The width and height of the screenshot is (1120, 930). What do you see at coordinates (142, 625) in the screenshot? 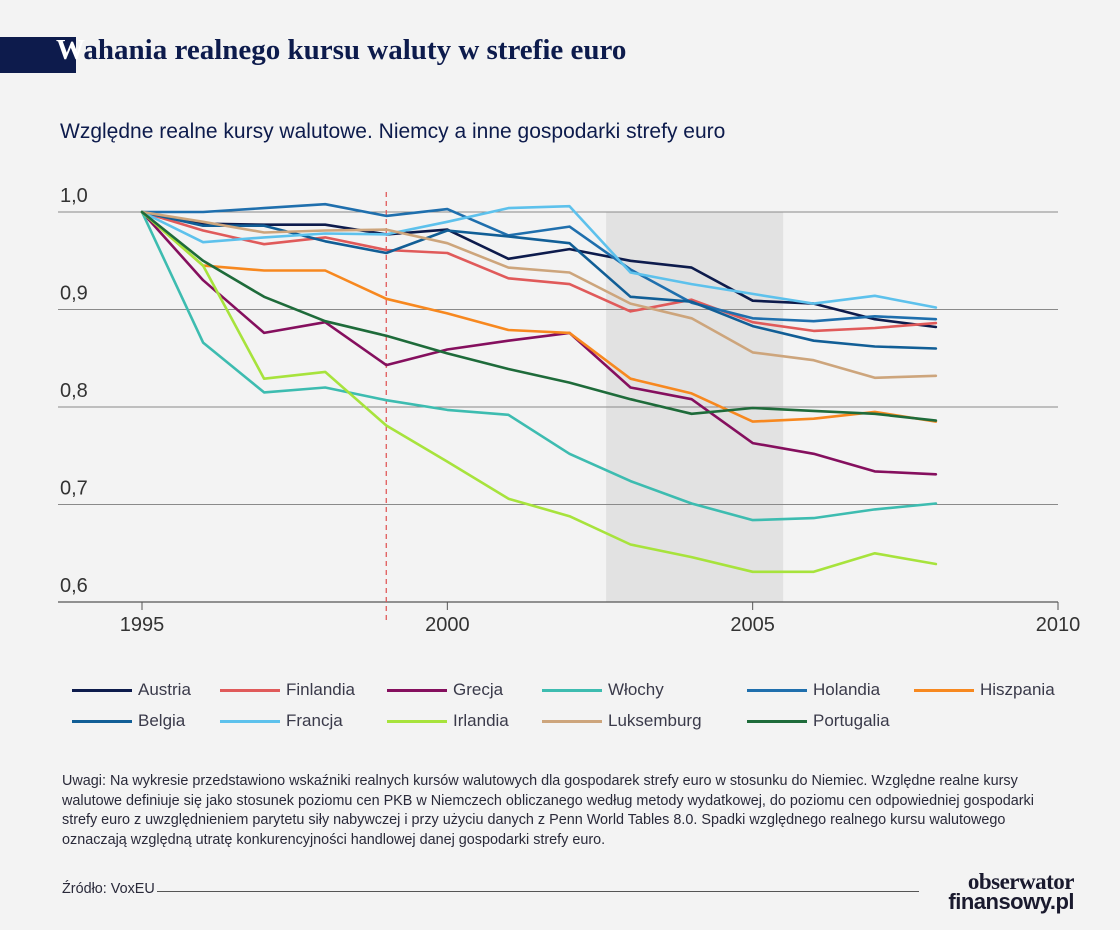
I see `x-tick-label: 1995` at bounding box center [142, 625].